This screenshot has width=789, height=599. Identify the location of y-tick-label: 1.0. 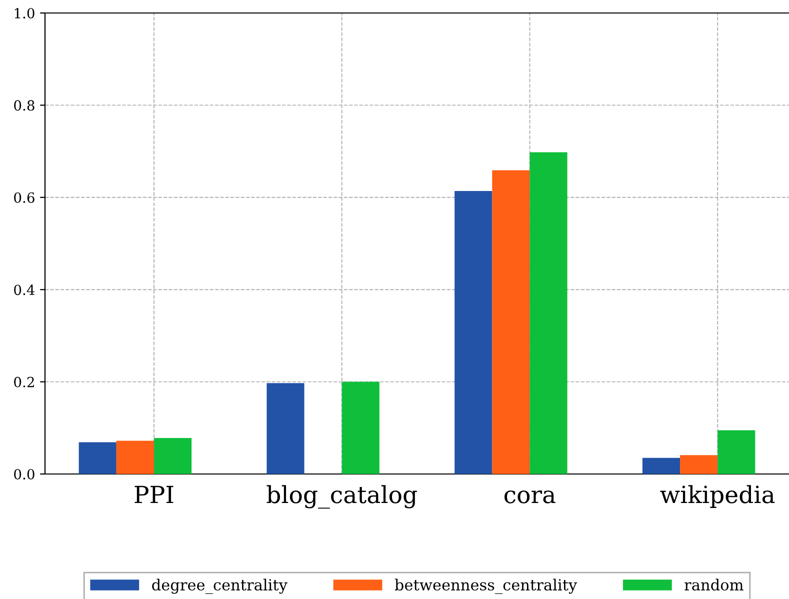
(24, 13).